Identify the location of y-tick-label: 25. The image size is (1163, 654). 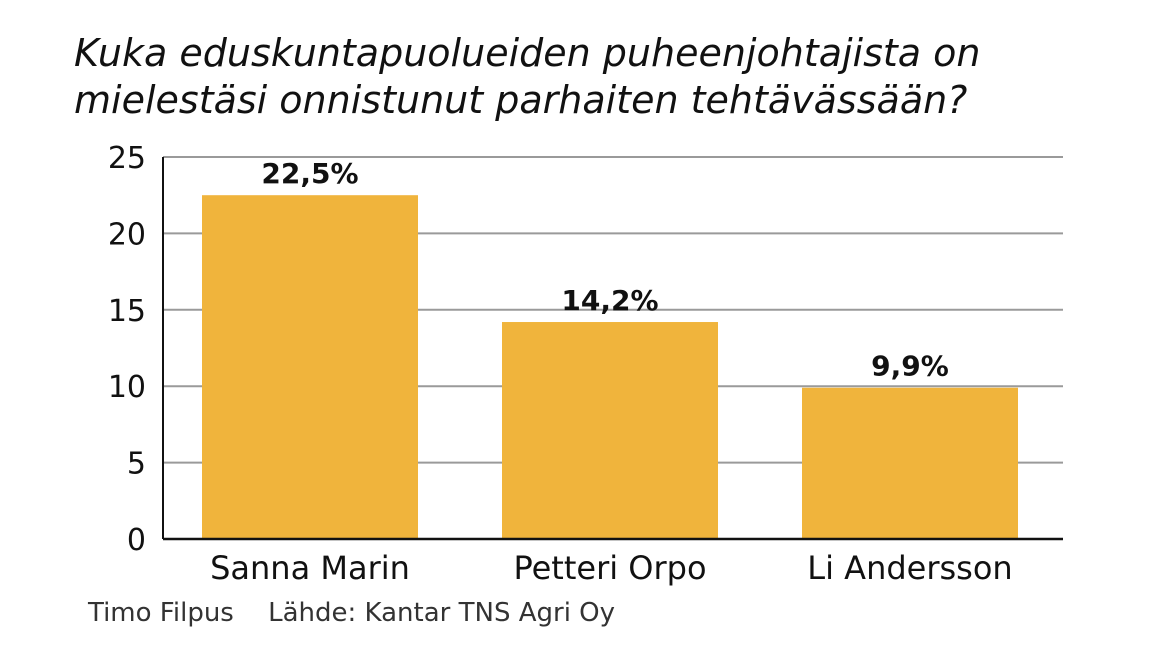
(127, 158).